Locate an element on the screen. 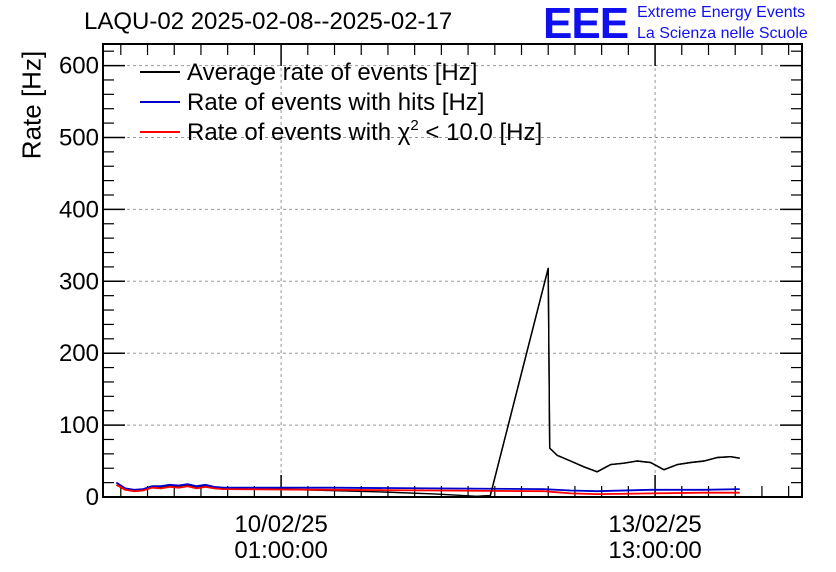 This screenshot has width=836, height=572. chart-title: LAQU-02 2025-02-08--2025-02-17 is located at coordinates (268, 21).